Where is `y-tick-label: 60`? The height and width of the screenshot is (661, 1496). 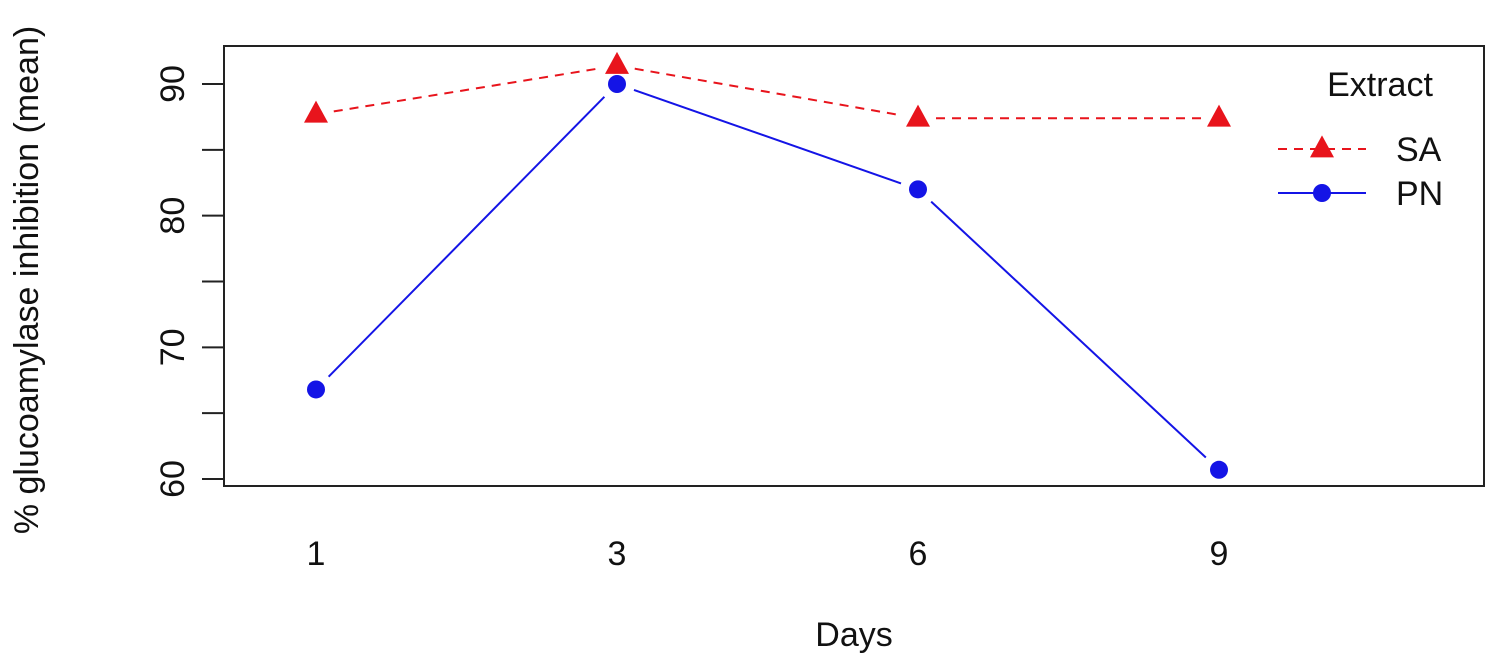
y-tick-label: 60 is located at coordinates (173, 479).